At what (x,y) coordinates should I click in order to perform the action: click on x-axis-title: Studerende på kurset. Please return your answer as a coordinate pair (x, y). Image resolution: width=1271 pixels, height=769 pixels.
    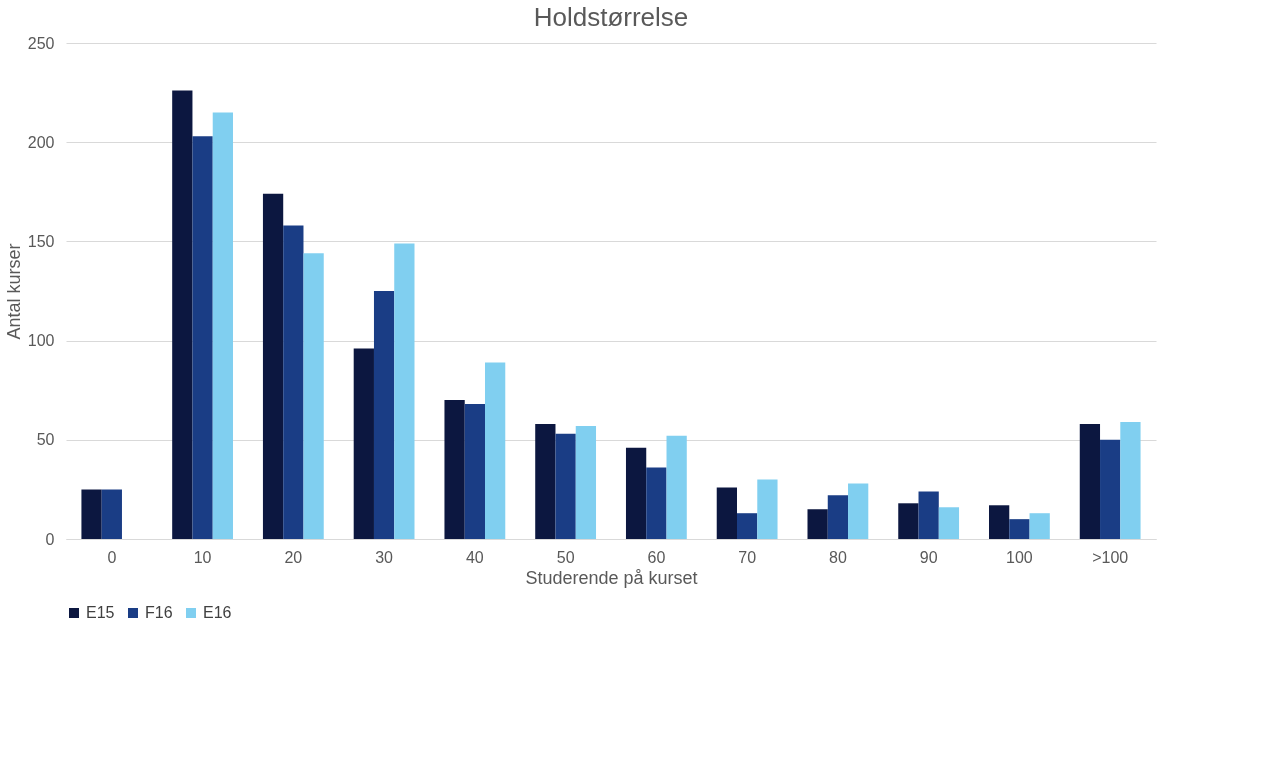
    Looking at the image, I should click on (611, 577).